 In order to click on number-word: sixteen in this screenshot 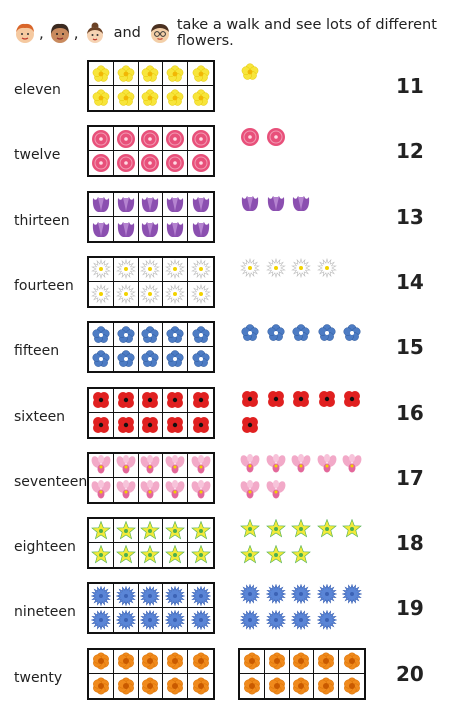, I will do `click(40, 416)`.